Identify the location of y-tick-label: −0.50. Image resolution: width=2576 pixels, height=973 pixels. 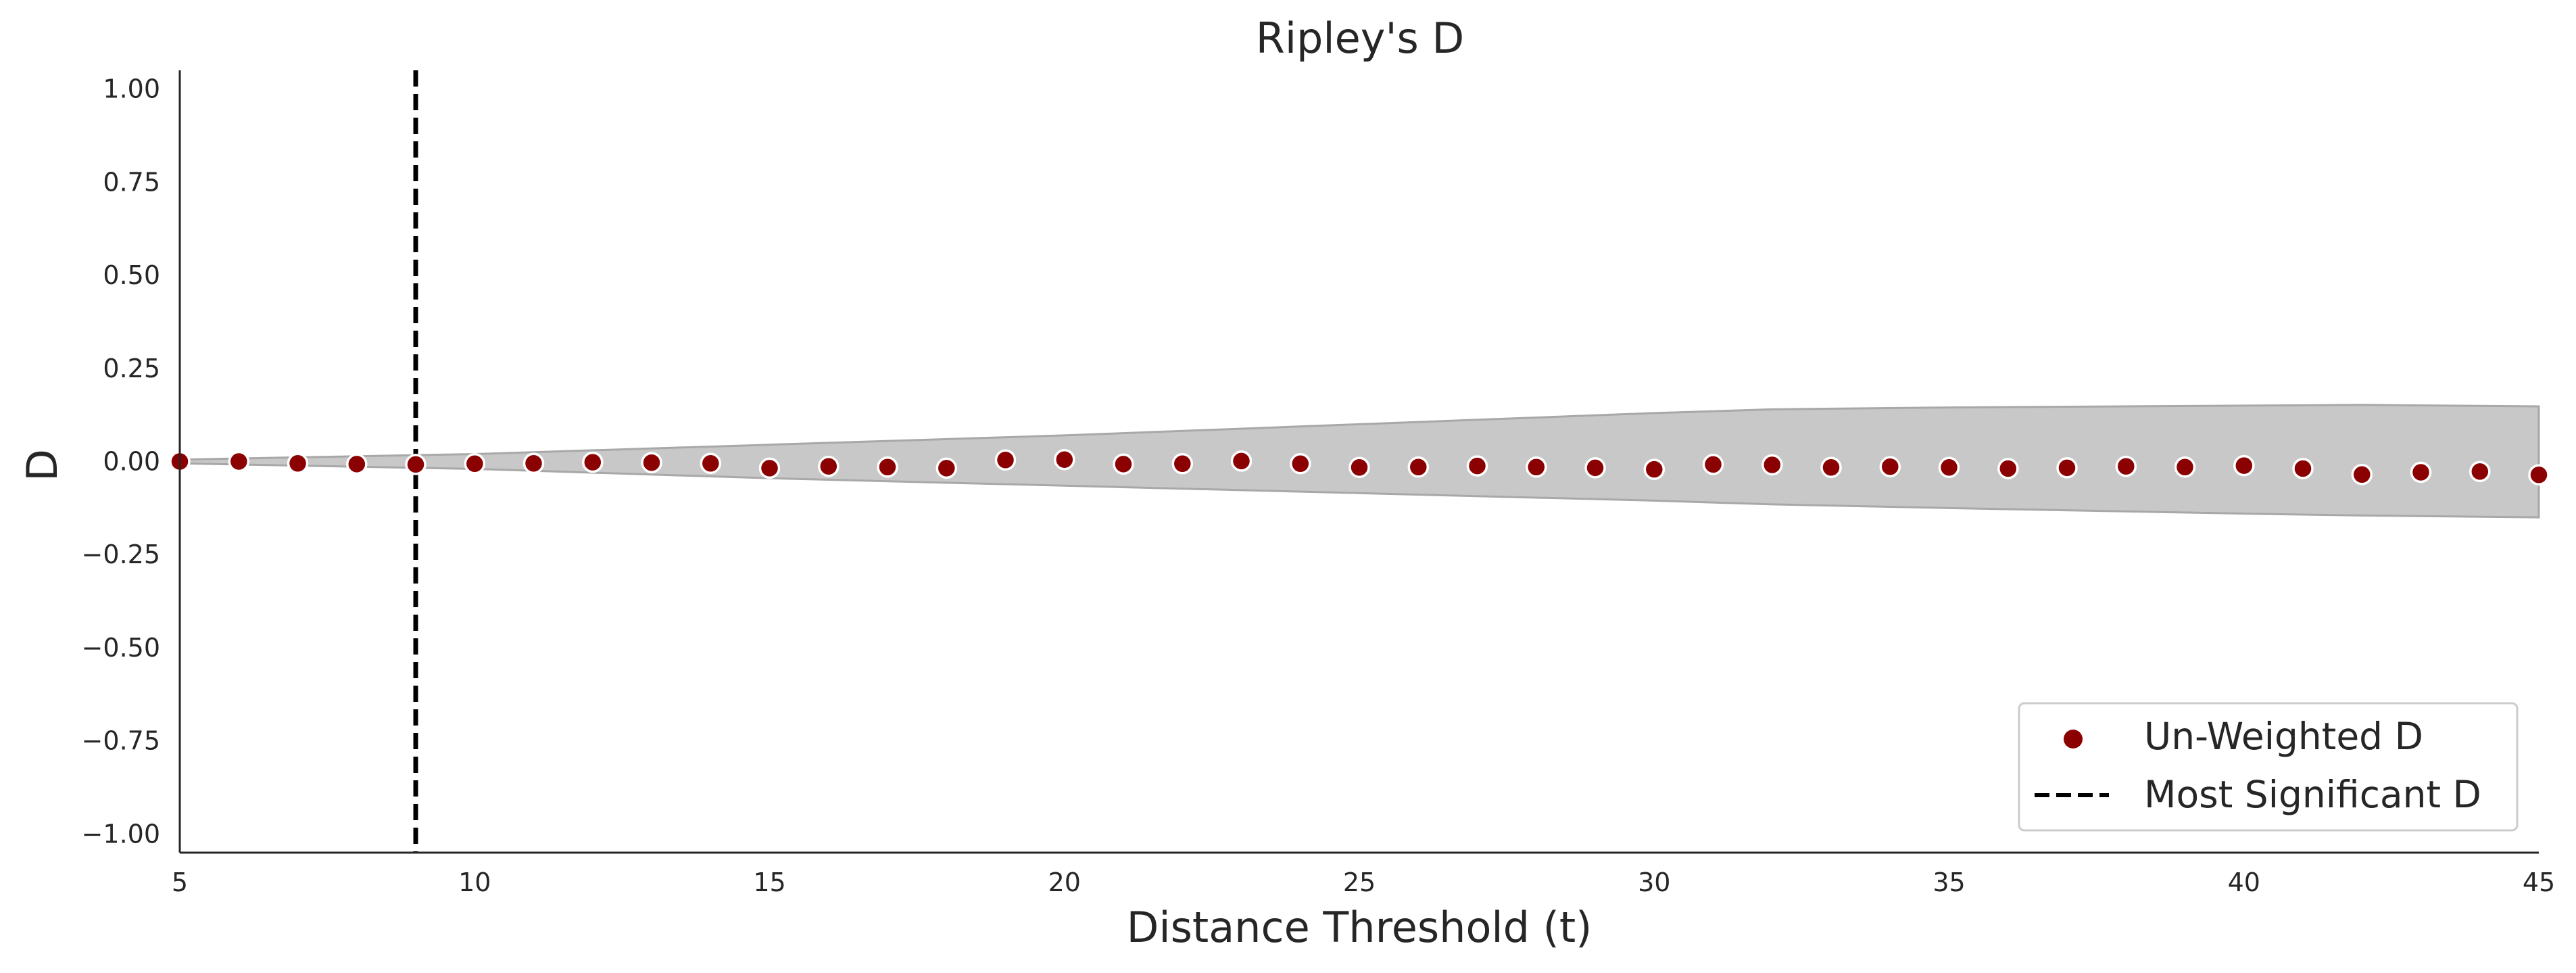
(121, 648).